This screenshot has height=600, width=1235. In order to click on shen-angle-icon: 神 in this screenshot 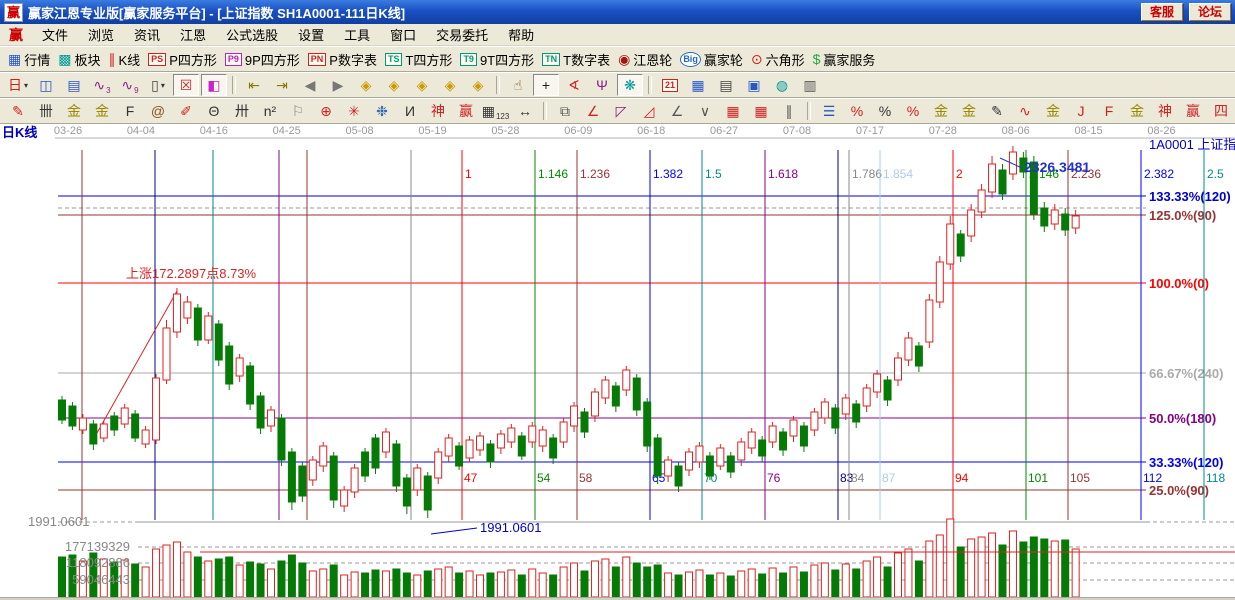, I will do `click(1165, 111)`.